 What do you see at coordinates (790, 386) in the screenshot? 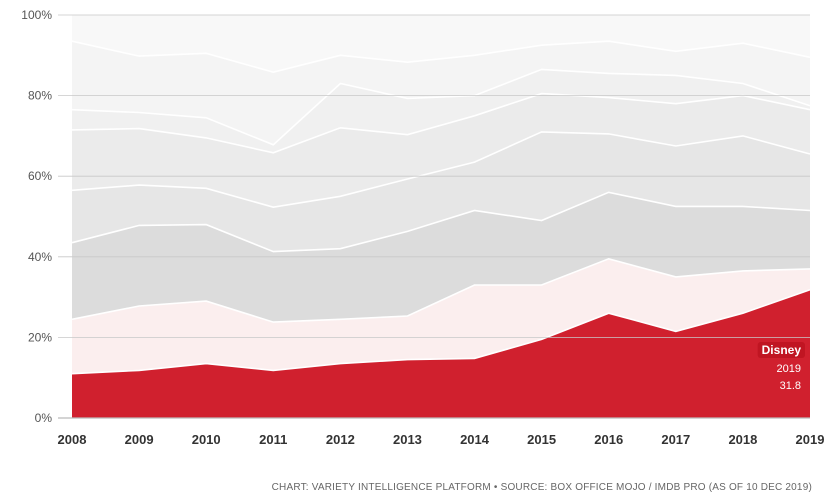
I see `disney-value-label: 31.8` at bounding box center [790, 386].